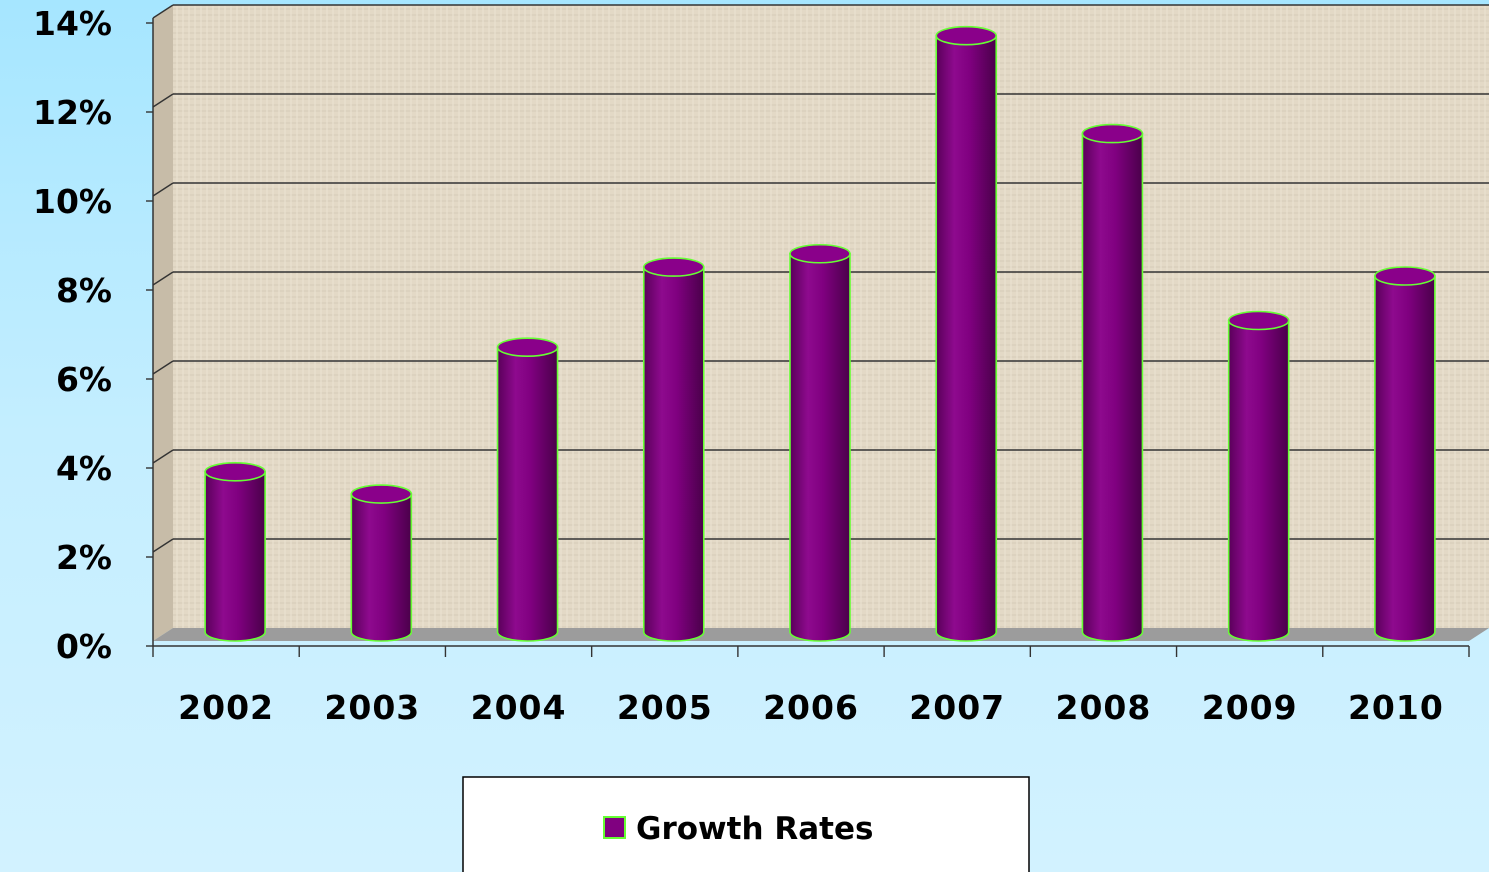 The image size is (1489, 872). What do you see at coordinates (1104, 707) in the screenshot?
I see `x-tick-label: 2008` at bounding box center [1104, 707].